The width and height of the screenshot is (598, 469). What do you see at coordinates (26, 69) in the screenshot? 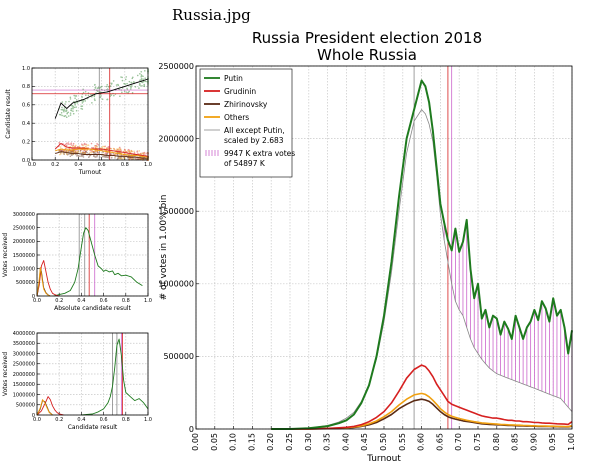
I see `y-tick-label: 1.0` at bounding box center [26, 69].